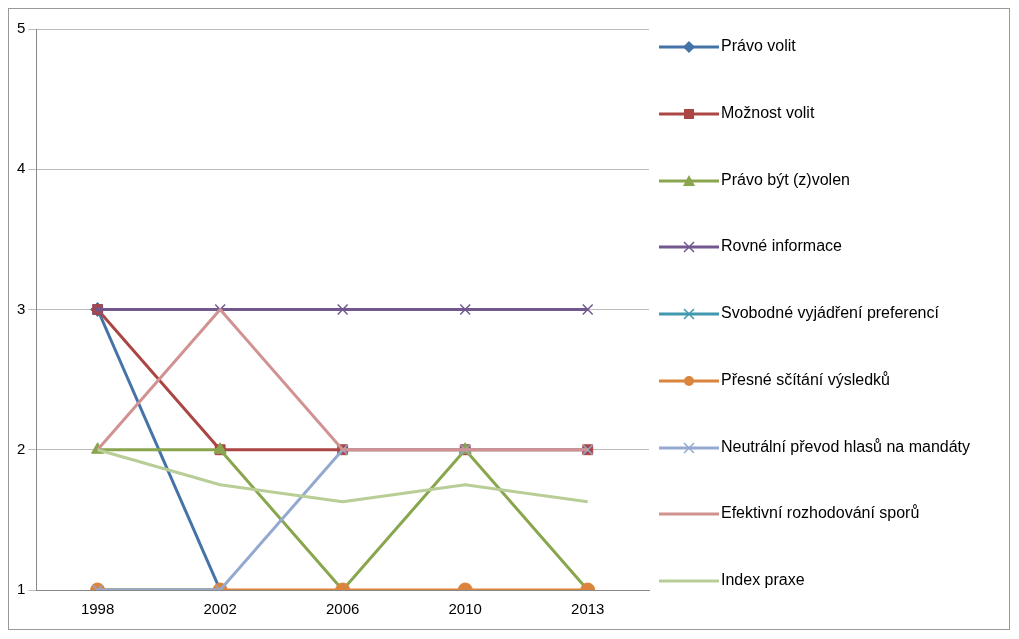  I want to click on legend-label: Neutrální převod hlasů na mandáty, so click(846, 446).